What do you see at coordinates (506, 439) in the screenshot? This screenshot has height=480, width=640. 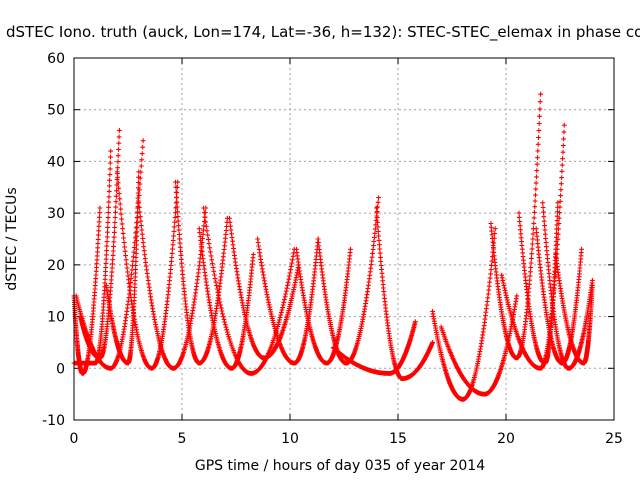 I see `x-tick-label: 20` at bounding box center [506, 439].